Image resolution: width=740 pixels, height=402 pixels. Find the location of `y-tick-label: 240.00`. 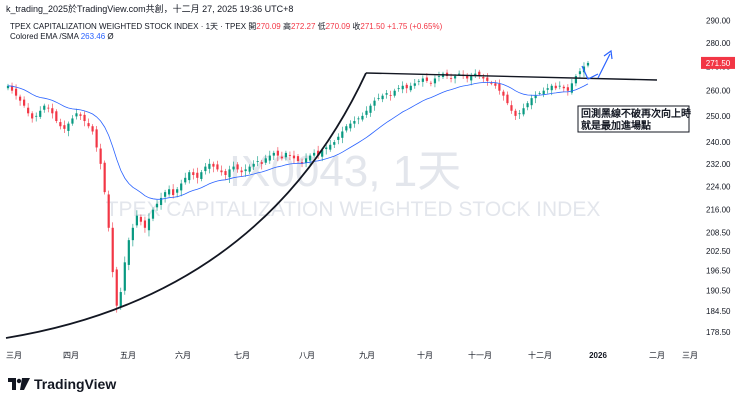

y-tick-label: 240.00 is located at coordinates (718, 142).